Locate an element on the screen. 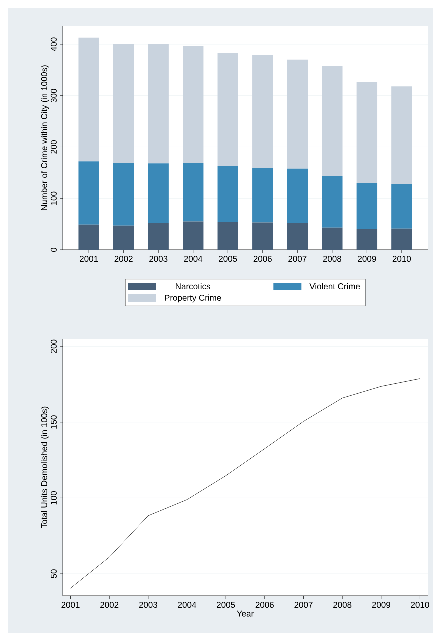  legend-label: Violent Crime is located at coordinates (335, 286).